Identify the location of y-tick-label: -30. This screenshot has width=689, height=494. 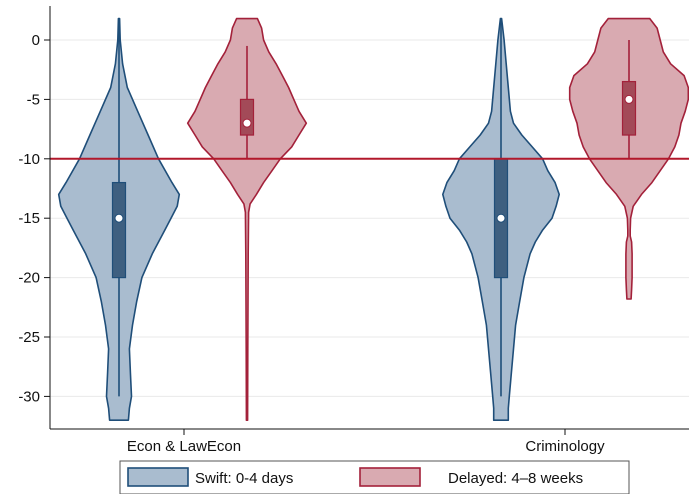
(29, 396).